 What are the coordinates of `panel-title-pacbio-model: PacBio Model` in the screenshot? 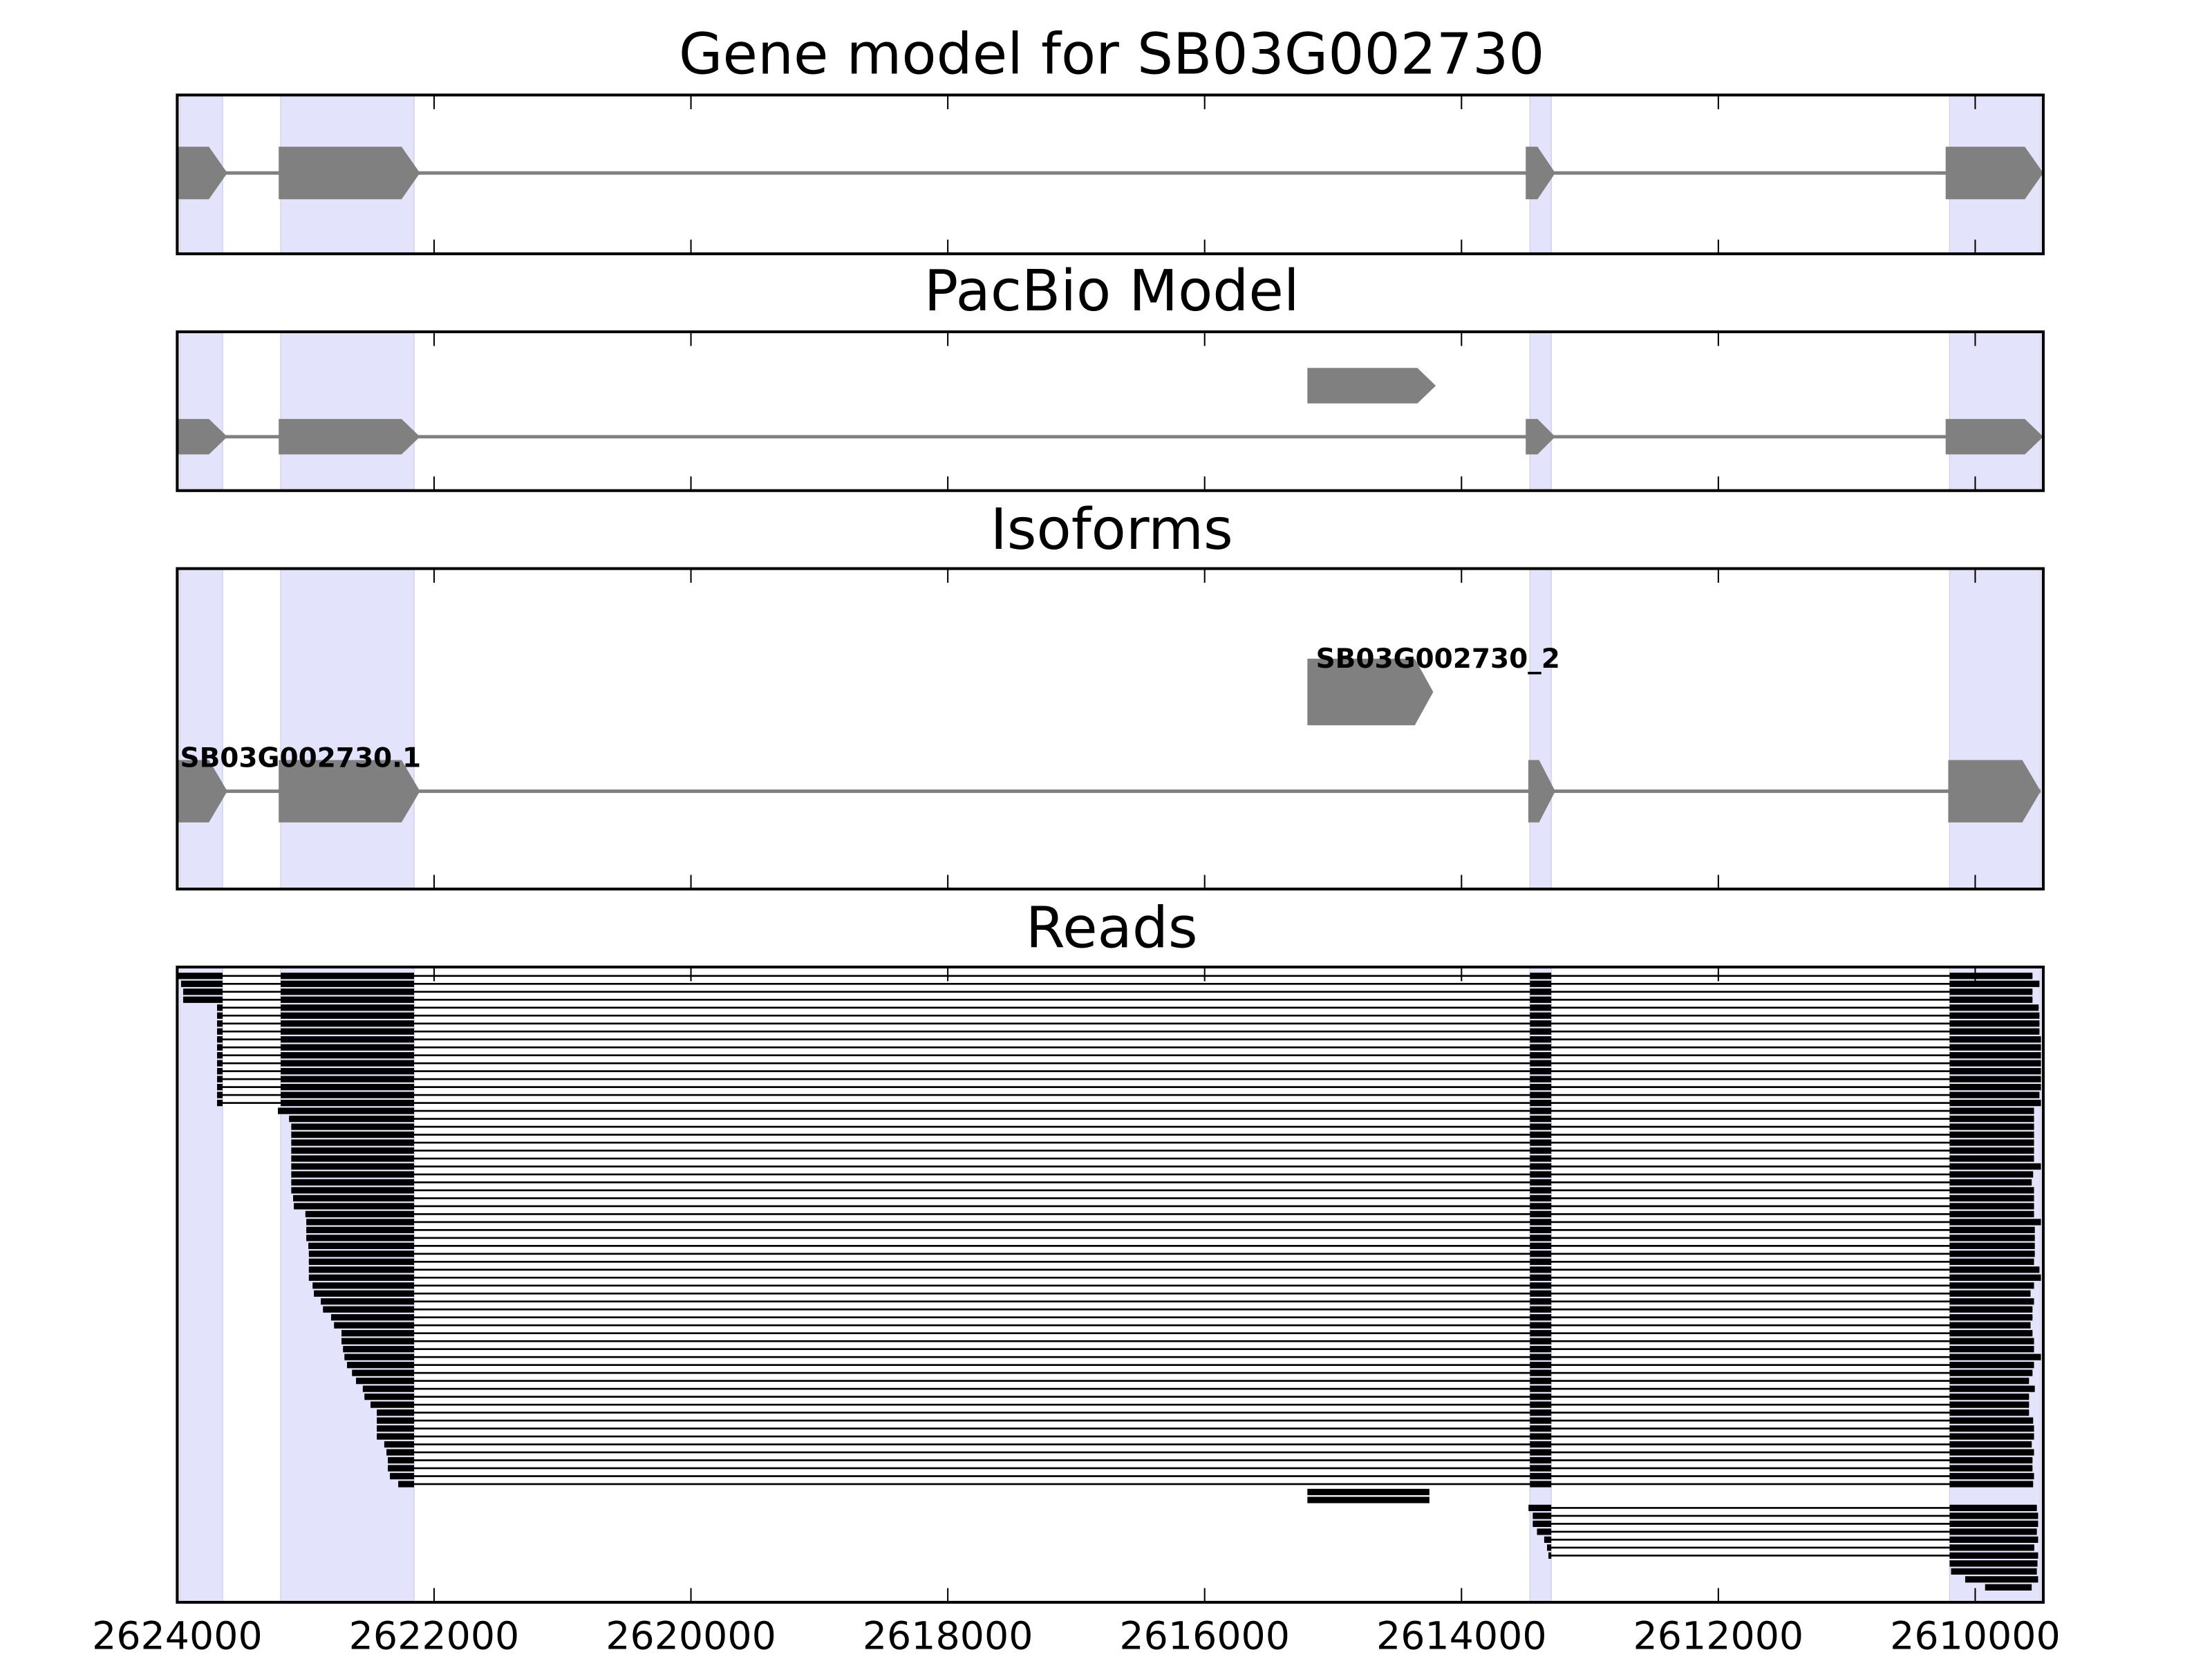 It's located at (1112, 291).